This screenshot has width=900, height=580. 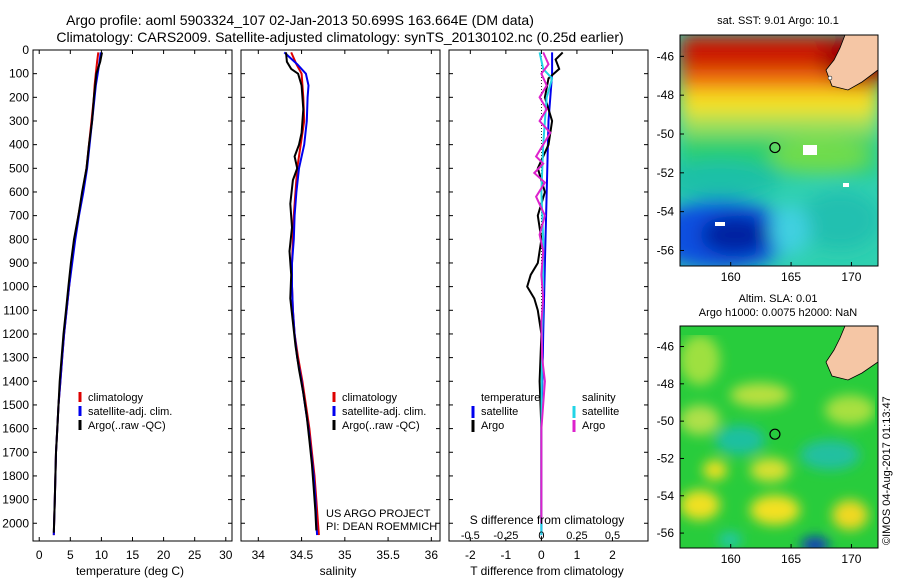 I want to click on x-tick-label: 34, so click(x=259, y=555).